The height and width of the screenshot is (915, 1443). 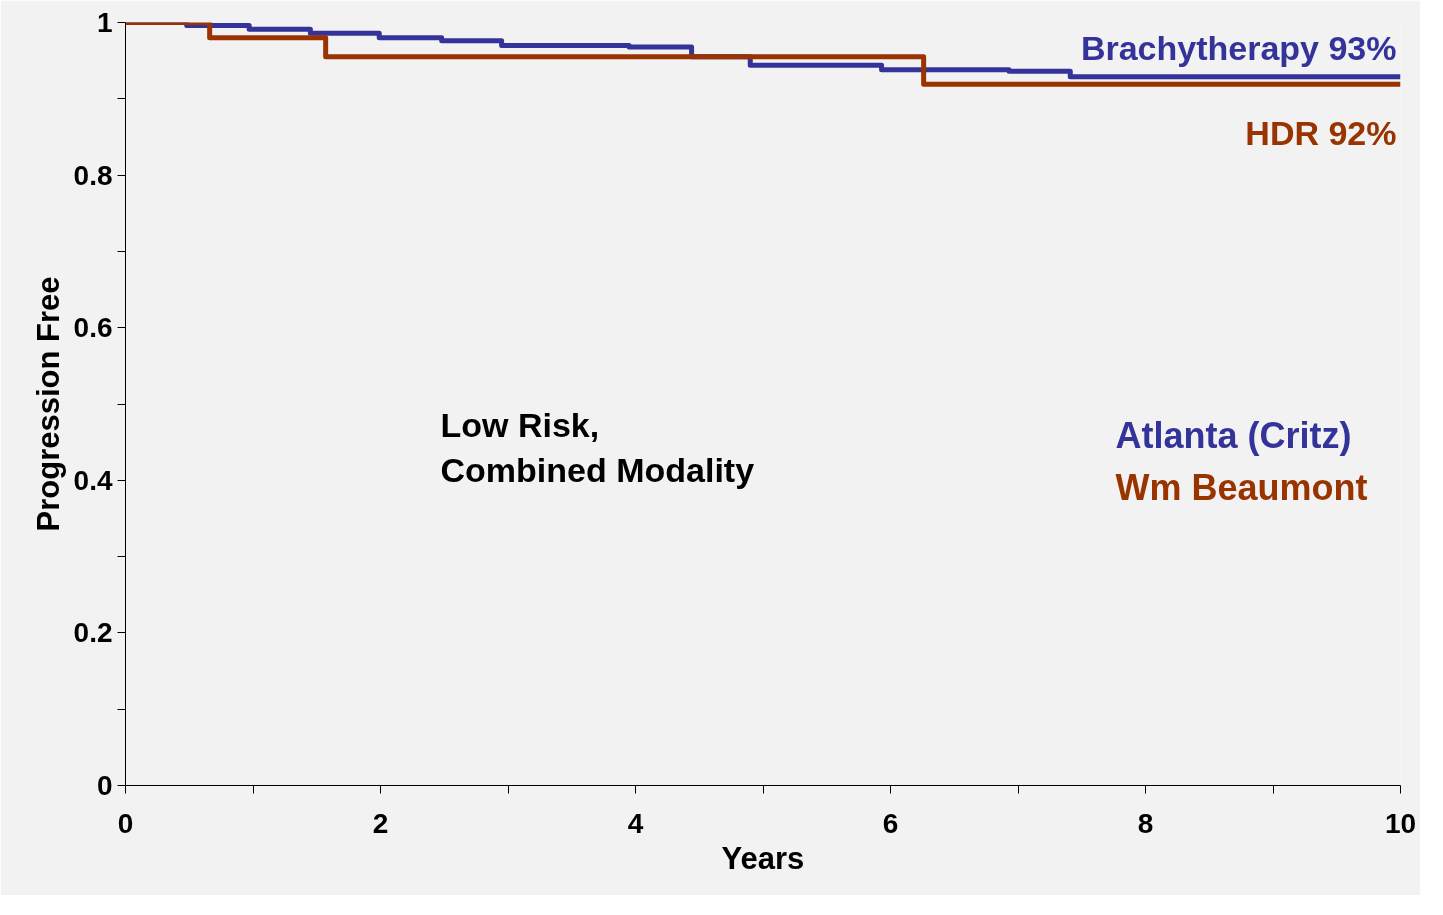 What do you see at coordinates (93, 480) in the screenshot?
I see `y-tick-label: 0.4` at bounding box center [93, 480].